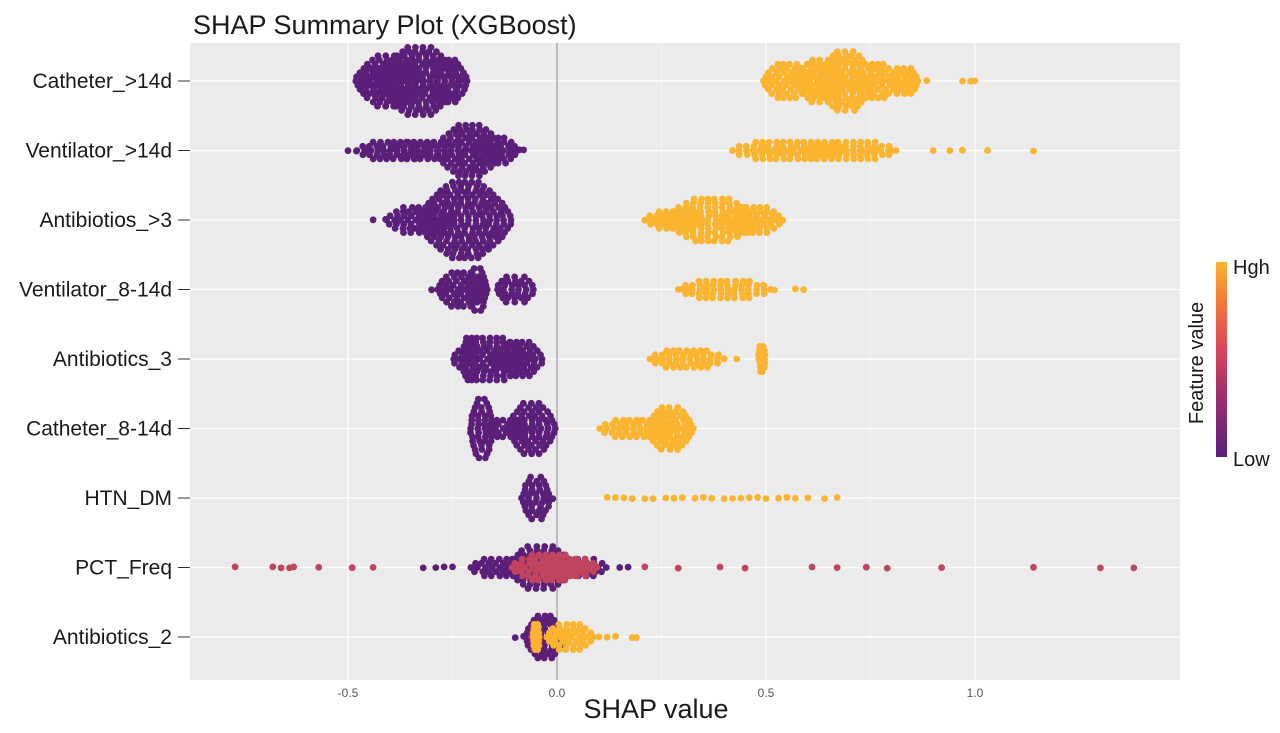  What do you see at coordinates (98, 151) in the screenshot?
I see `feature-label: Ventilator_>14d` at bounding box center [98, 151].